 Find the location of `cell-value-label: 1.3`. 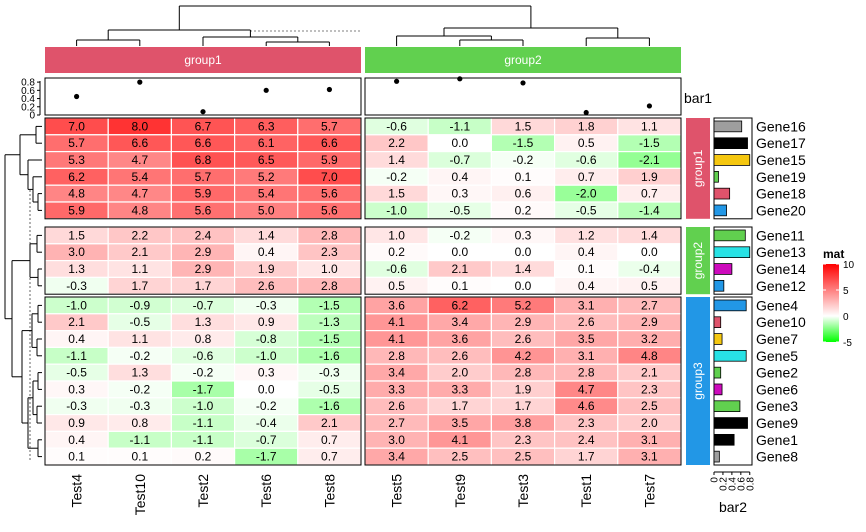

cell-value-label: 1.3 is located at coordinates (139, 373).